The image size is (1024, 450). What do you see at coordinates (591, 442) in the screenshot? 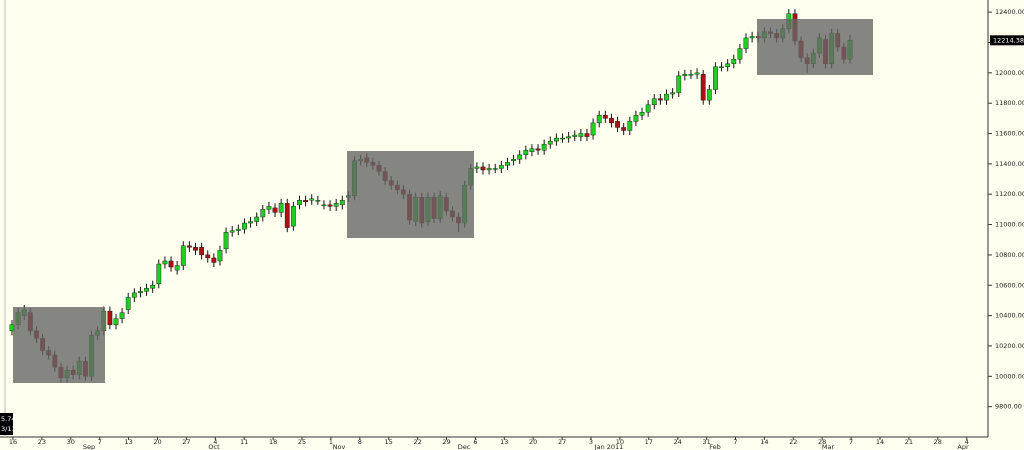
I see `x-tick-label: 3` at bounding box center [591, 442].